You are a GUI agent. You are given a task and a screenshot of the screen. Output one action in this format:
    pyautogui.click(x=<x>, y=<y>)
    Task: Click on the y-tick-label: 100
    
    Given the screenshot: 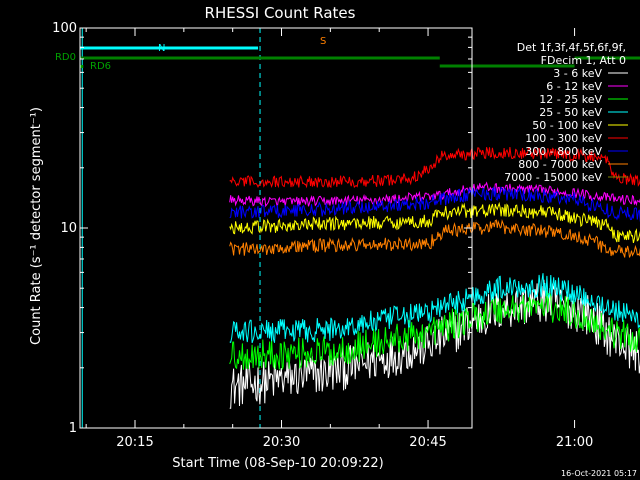 What is the action you would take?
    pyautogui.click(x=64, y=28)
    